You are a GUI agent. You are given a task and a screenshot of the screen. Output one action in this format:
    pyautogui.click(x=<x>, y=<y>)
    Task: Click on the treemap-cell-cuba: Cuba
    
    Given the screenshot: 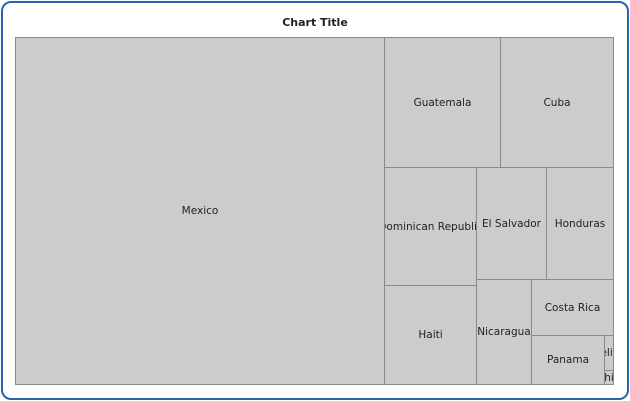 What is the action you would take?
    pyautogui.click(x=557, y=102)
    